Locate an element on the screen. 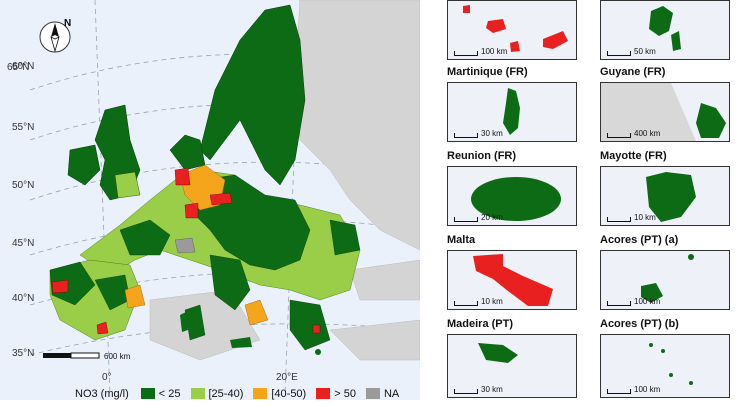  inset-title-guyane: Guyane (FR) is located at coordinates (633, 72).